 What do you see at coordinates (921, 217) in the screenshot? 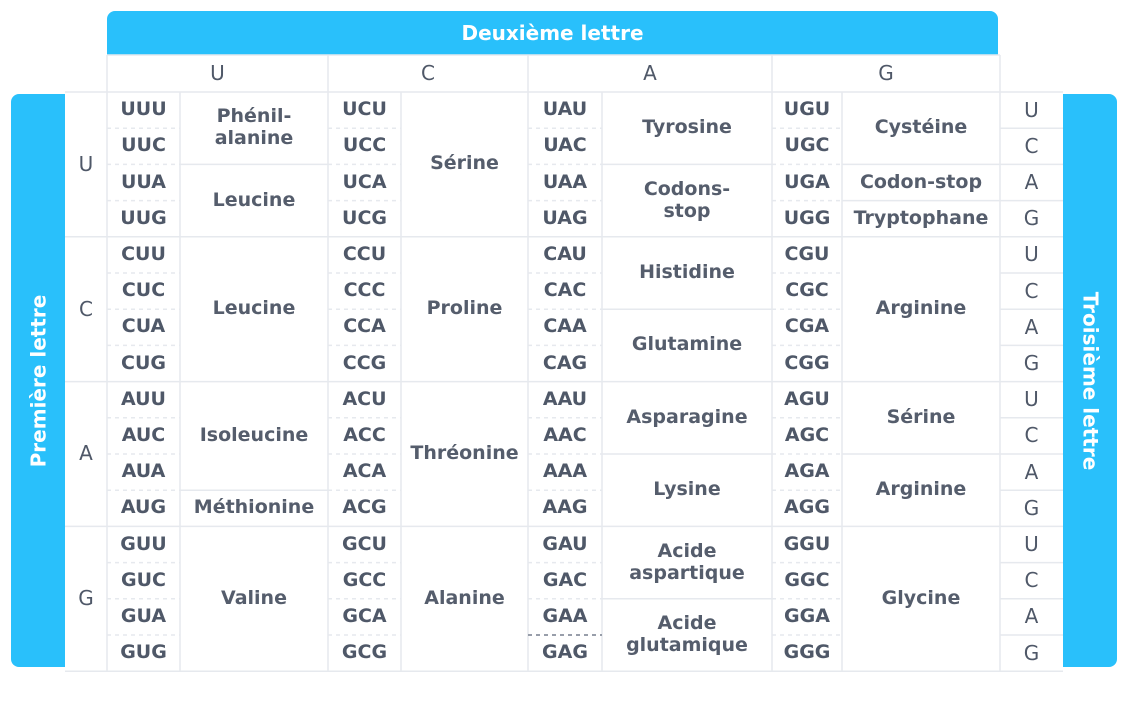
I see `amino-acid-label: Tryptophane` at bounding box center [921, 217].